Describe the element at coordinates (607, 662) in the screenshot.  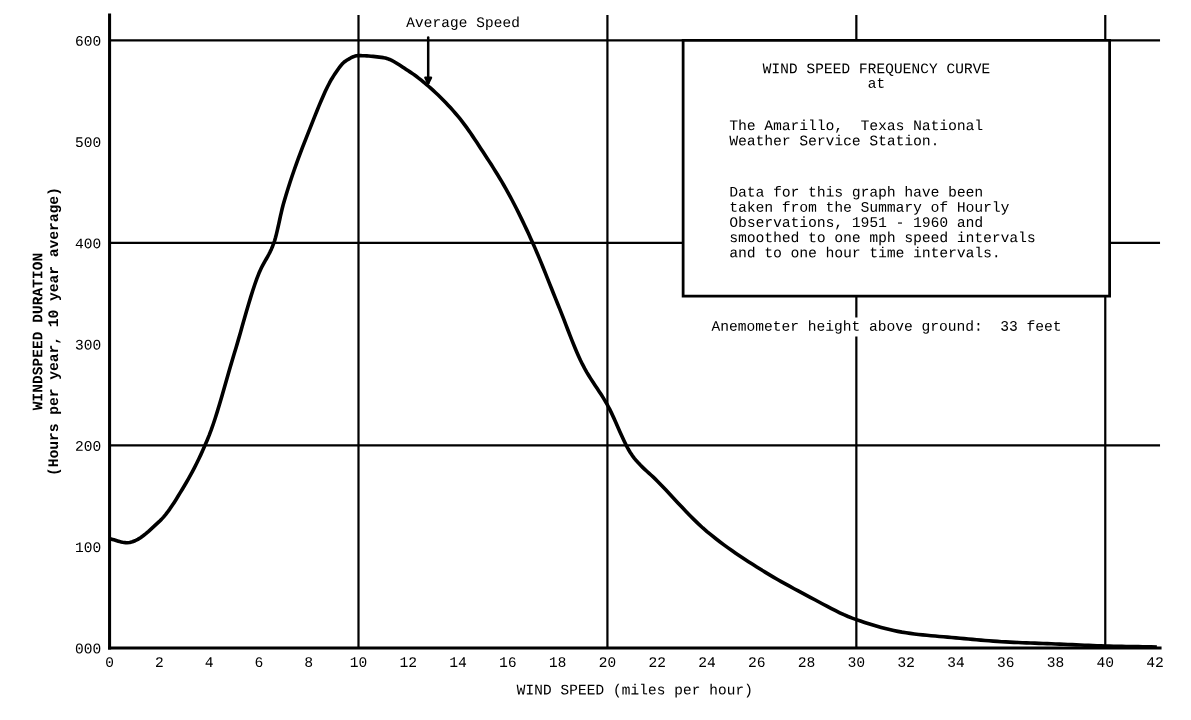
I see `x-tick-label: 20` at that location.